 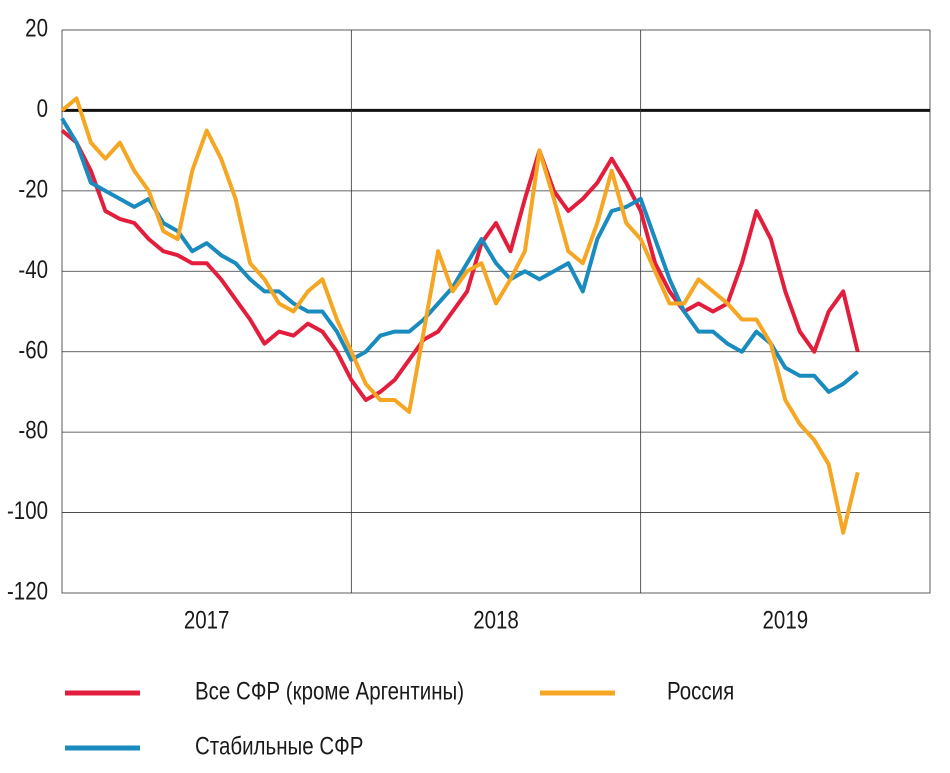 What do you see at coordinates (496, 620) in the screenshot?
I see `x-tick-label: 2018` at bounding box center [496, 620].